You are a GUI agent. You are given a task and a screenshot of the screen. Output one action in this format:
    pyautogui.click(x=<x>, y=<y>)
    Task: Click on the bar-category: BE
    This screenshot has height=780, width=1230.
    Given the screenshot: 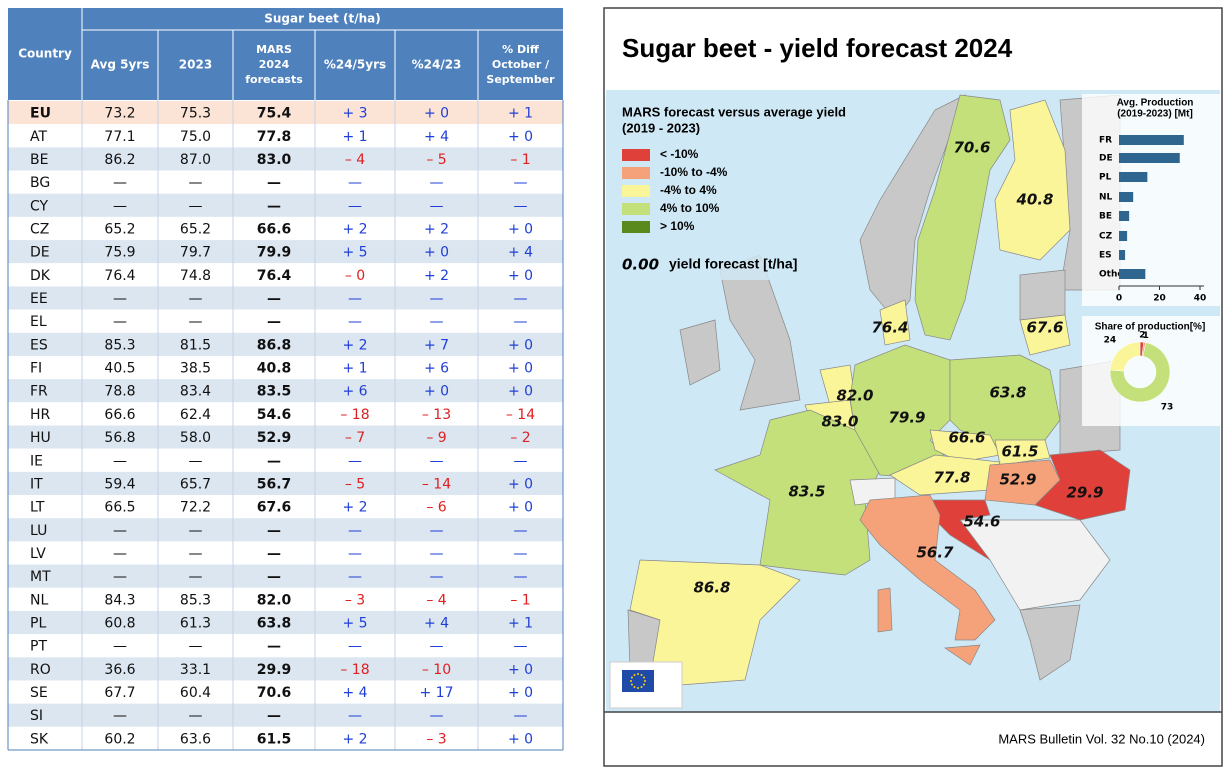 What is the action you would take?
    pyautogui.click(x=1105, y=217)
    